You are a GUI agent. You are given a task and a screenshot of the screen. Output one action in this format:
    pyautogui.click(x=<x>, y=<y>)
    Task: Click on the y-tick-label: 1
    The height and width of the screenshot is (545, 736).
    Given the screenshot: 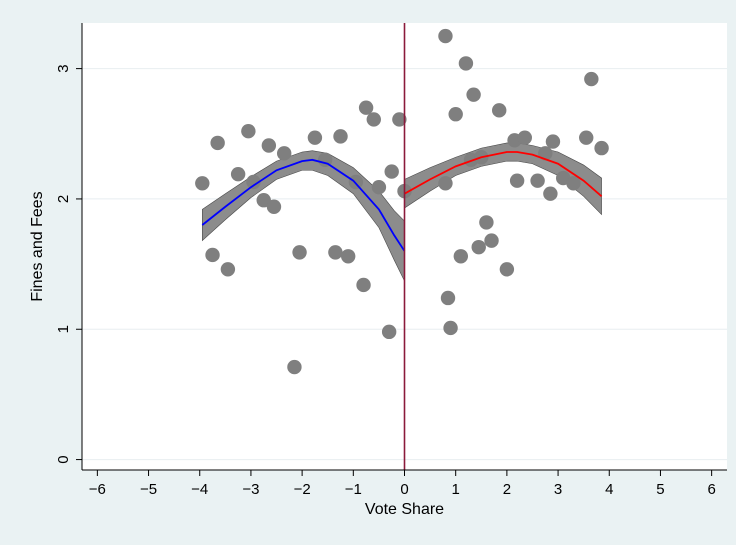 What is the action you would take?
    pyautogui.click(x=63, y=329)
    